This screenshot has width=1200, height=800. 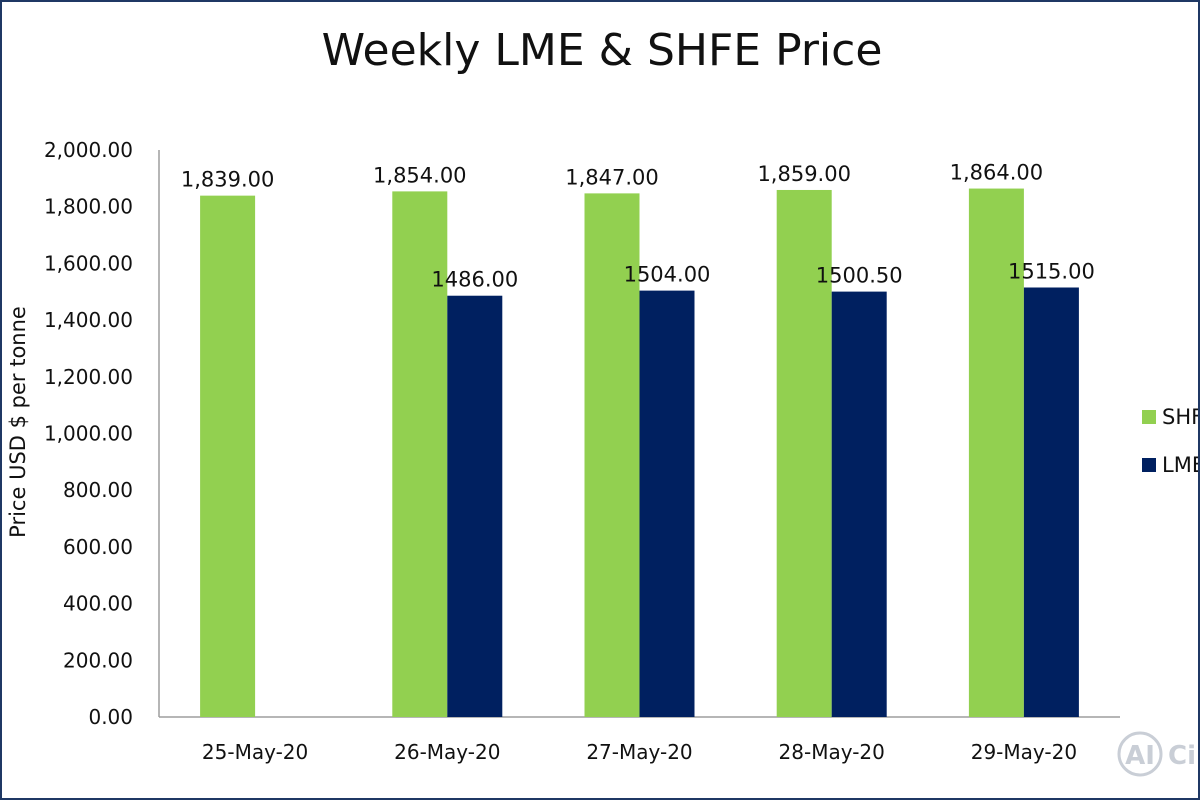 What do you see at coordinates (1149, 417) in the screenshot?
I see `legend-swatch-shfe` at bounding box center [1149, 417].